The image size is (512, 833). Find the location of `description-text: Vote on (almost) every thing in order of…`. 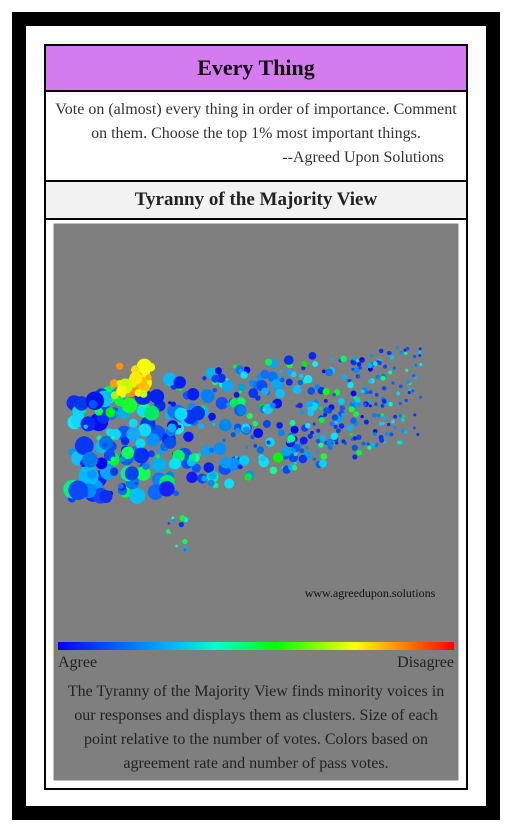

description-text: Vote on (almost) every thing in order of… is located at coordinates (256, 121).